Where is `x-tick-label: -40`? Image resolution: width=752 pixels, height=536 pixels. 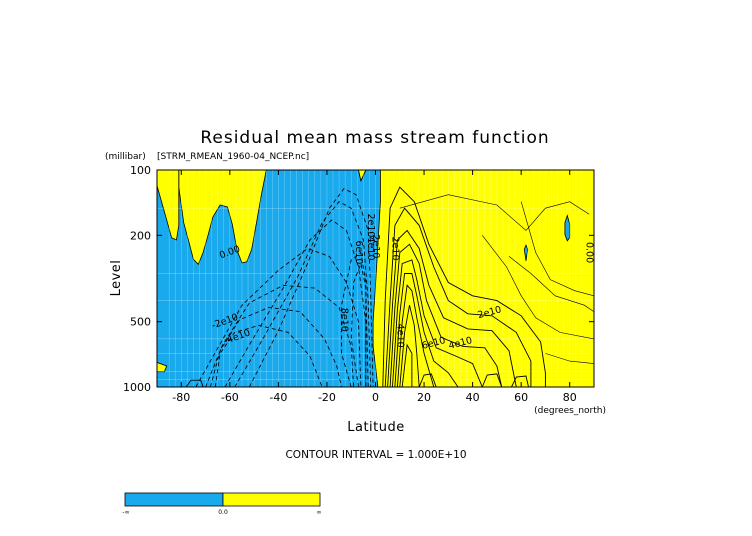
x-tick-label: -40 is located at coordinates (278, 397).